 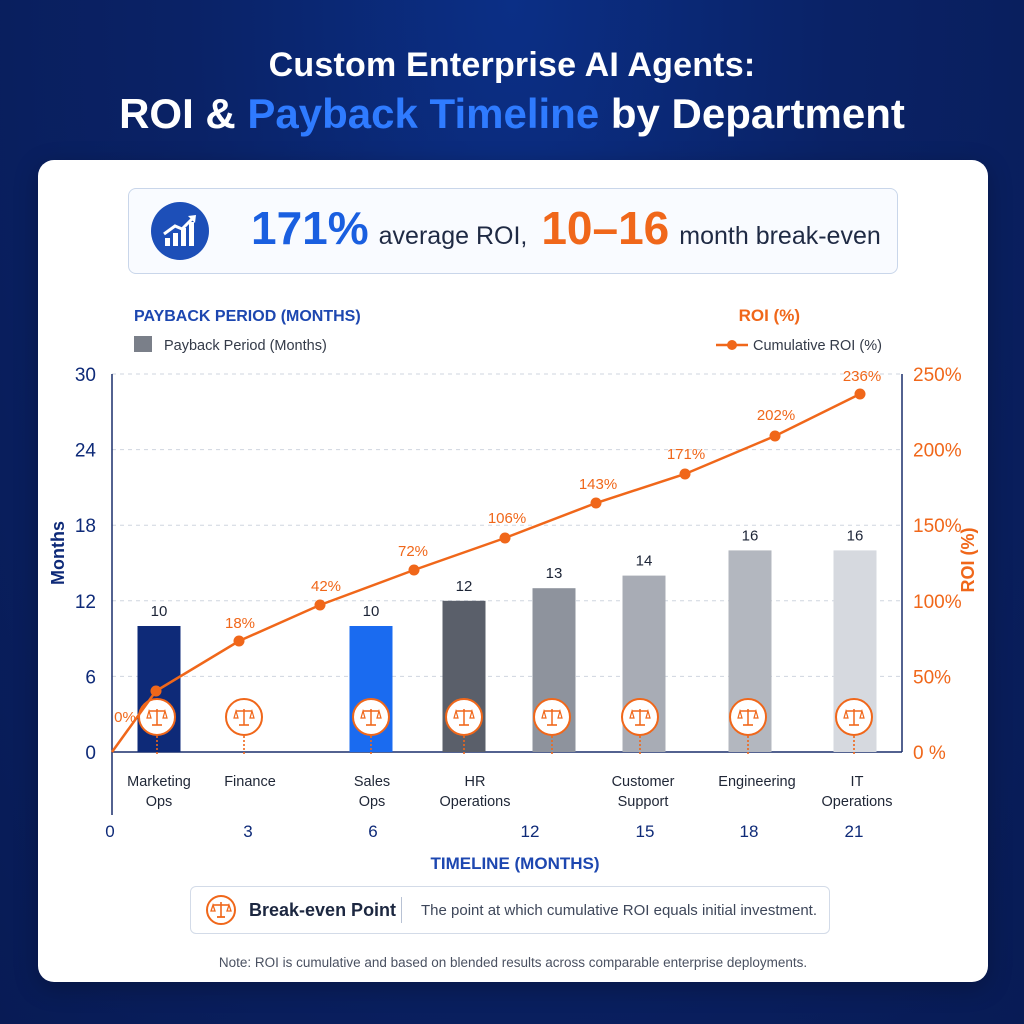 What do you see at coordinates (862, 376) in the screenshot?
I see `roi-value-label: 236%` at bounding box center [862, 376].